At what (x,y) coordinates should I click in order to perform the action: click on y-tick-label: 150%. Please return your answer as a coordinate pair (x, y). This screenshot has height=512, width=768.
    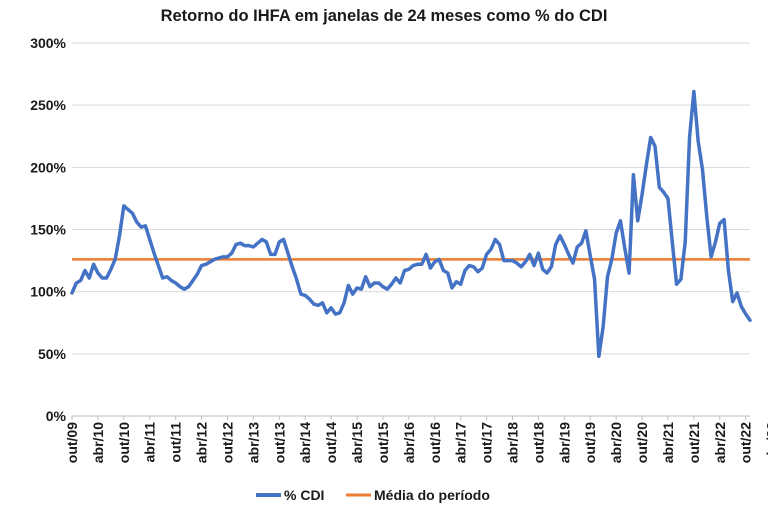
    Looking at the image, I should click on (48, 230).